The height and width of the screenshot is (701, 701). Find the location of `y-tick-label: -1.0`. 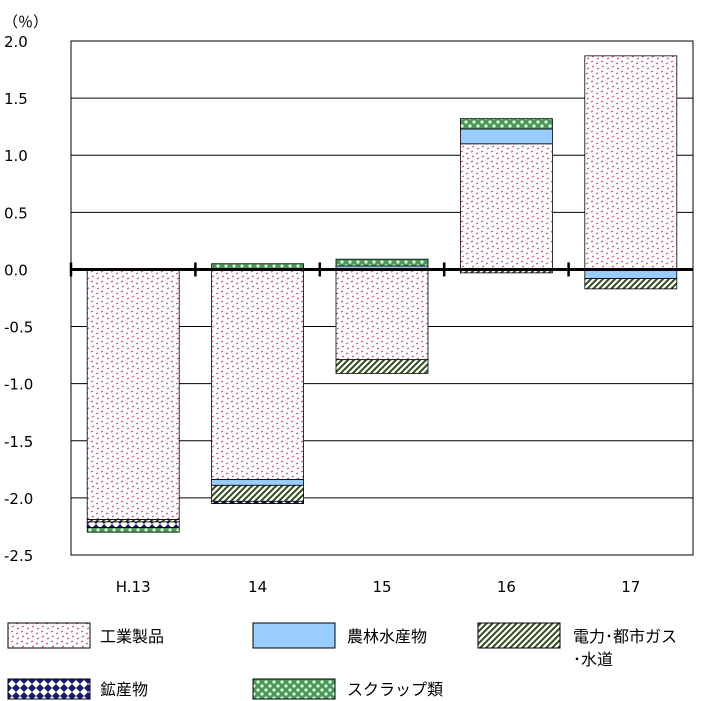

y-tick-label: -1.0 is located at coordinates (18, 385).